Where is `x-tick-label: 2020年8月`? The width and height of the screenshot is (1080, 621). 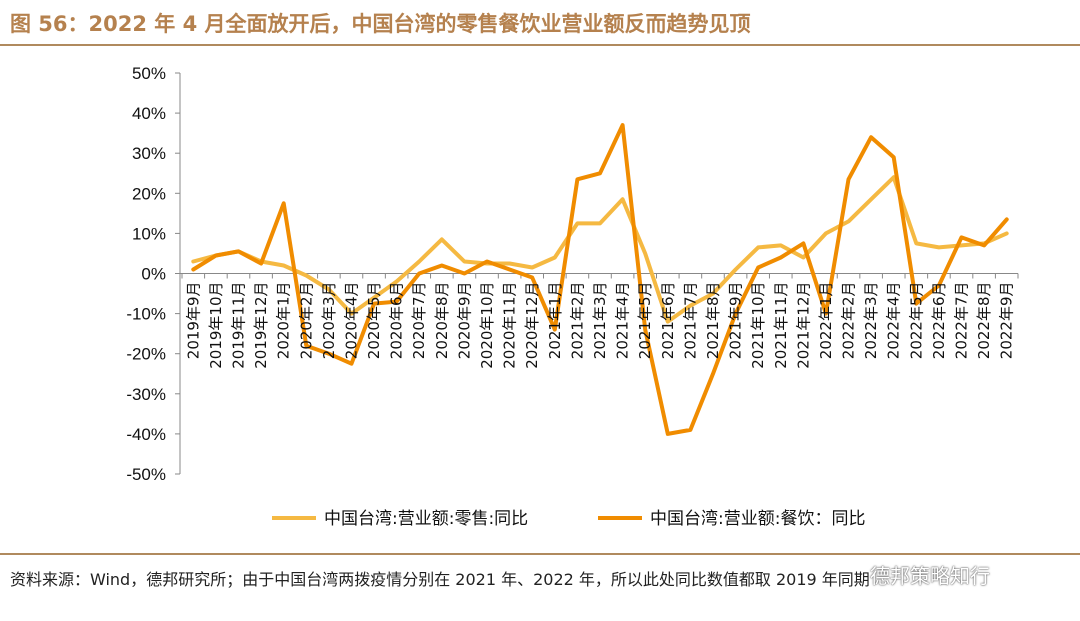
x-tick-label: 2020年8月 is located at coordinates (442, 321).